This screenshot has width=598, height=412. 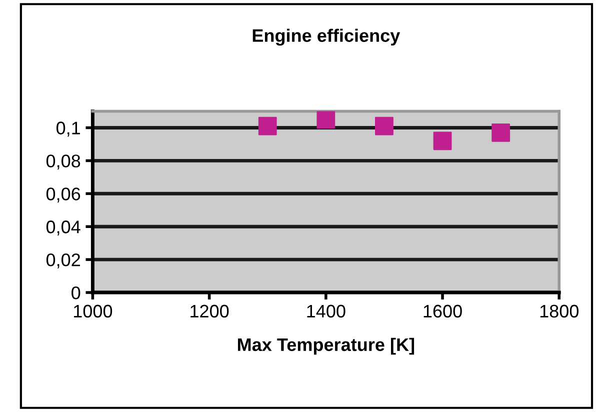 What do you see at coordinates (63, 162) in the screenshot?
I see `y-tick-label: 0,08` at bounding box center [63, 162].